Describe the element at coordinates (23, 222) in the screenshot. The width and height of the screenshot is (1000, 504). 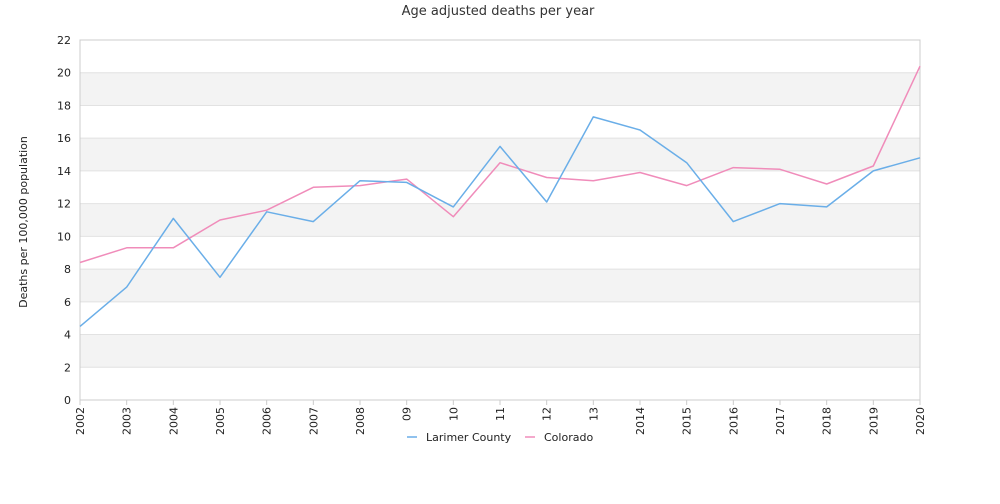
I see `y-axis-title: Deaths per 100,000 population` at that location.